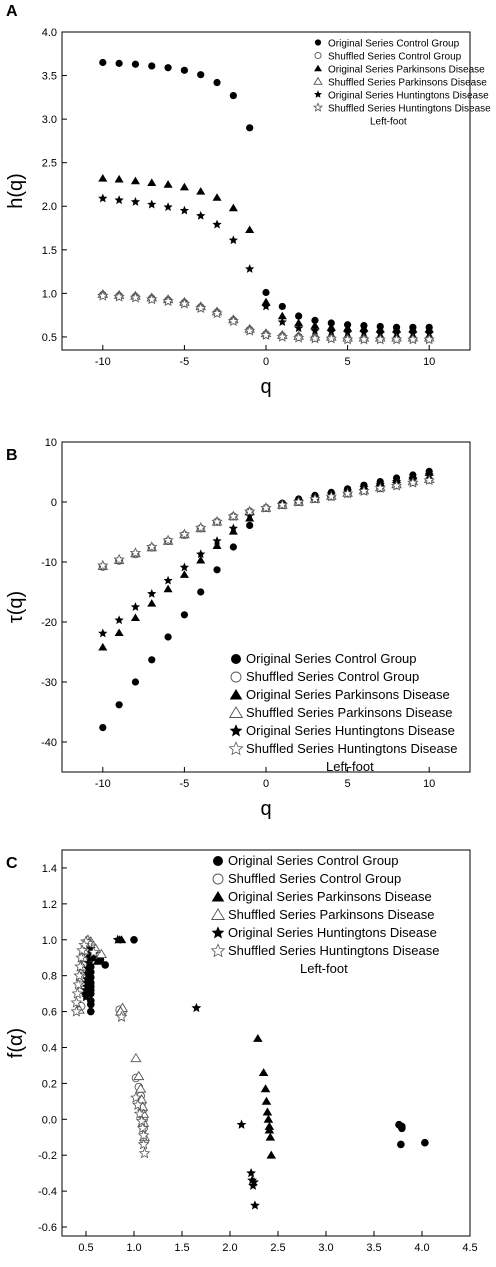 Image resolution: width=496 pixels, height=1267 pixels. I want to click on x-tick-label: 10, so click(429, 362).